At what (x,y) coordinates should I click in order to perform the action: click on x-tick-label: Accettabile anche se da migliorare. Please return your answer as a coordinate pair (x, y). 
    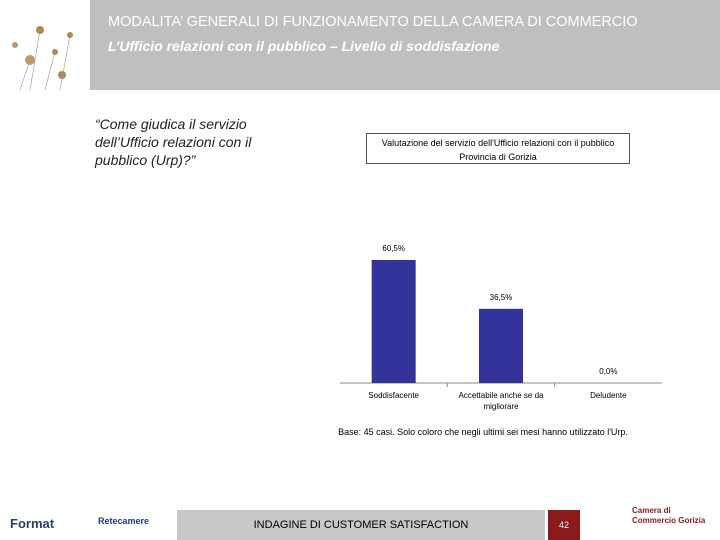
    Looking at the image, I should click on (501, 401).